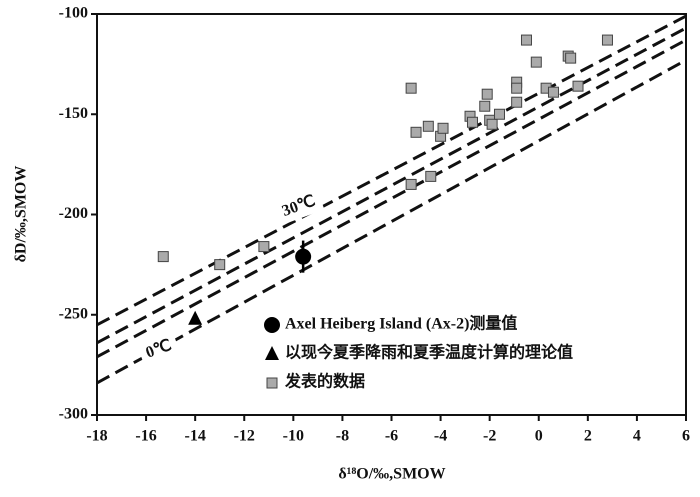 The image size is (700, 497). I want to click on legend-label: Axel Heiberg Island (Ax-2)测量值, so click(401, 323).